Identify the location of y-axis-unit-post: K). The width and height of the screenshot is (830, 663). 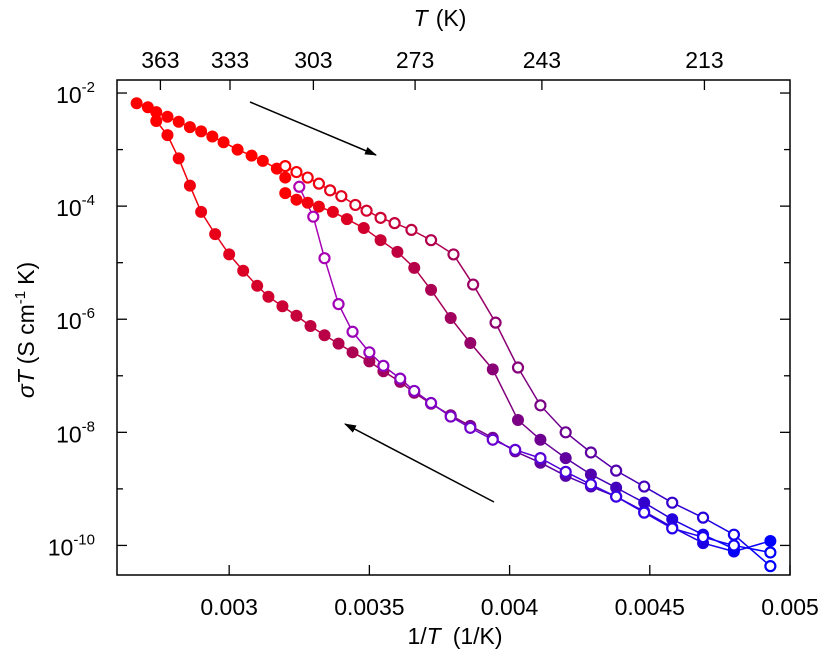
(26, 273).